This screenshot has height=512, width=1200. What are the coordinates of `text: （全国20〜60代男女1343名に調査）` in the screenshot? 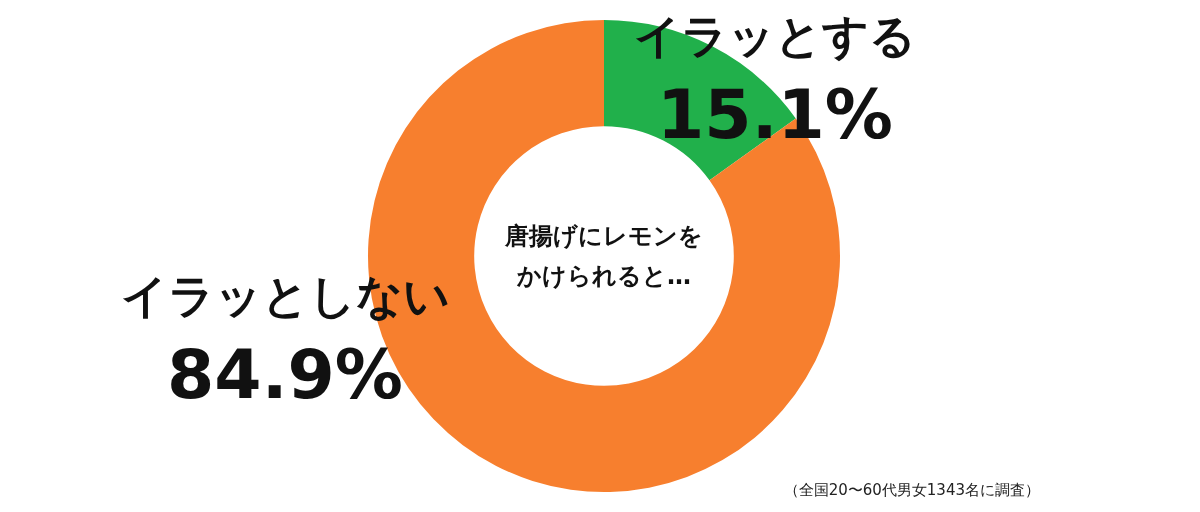 It's located at (911, 490).